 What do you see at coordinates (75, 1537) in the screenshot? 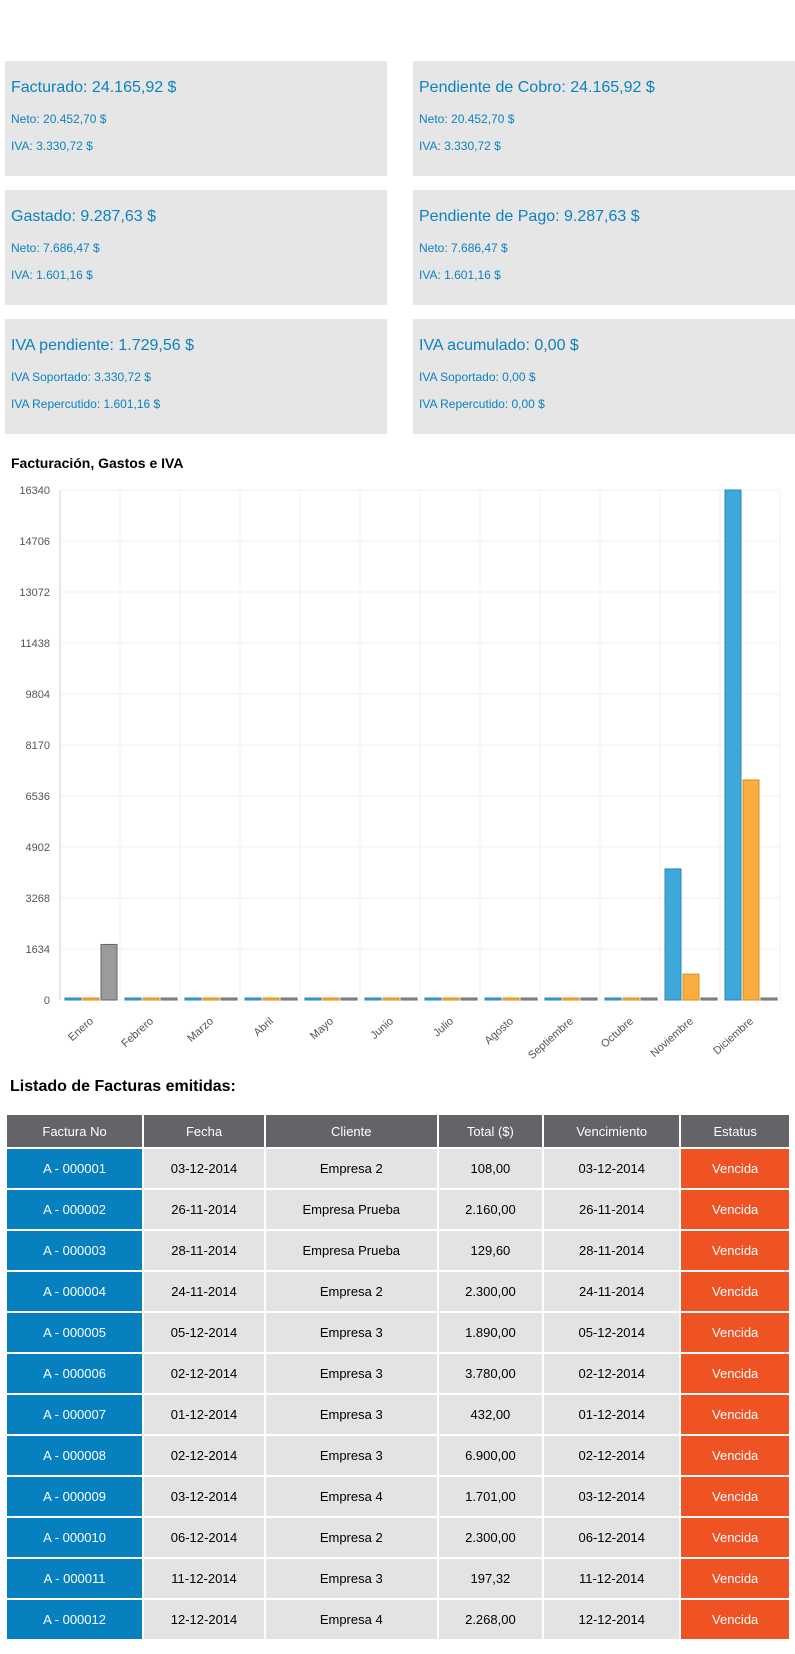
I see `invoice-number-link: A - 000010` at bounding box center [75, 1537].